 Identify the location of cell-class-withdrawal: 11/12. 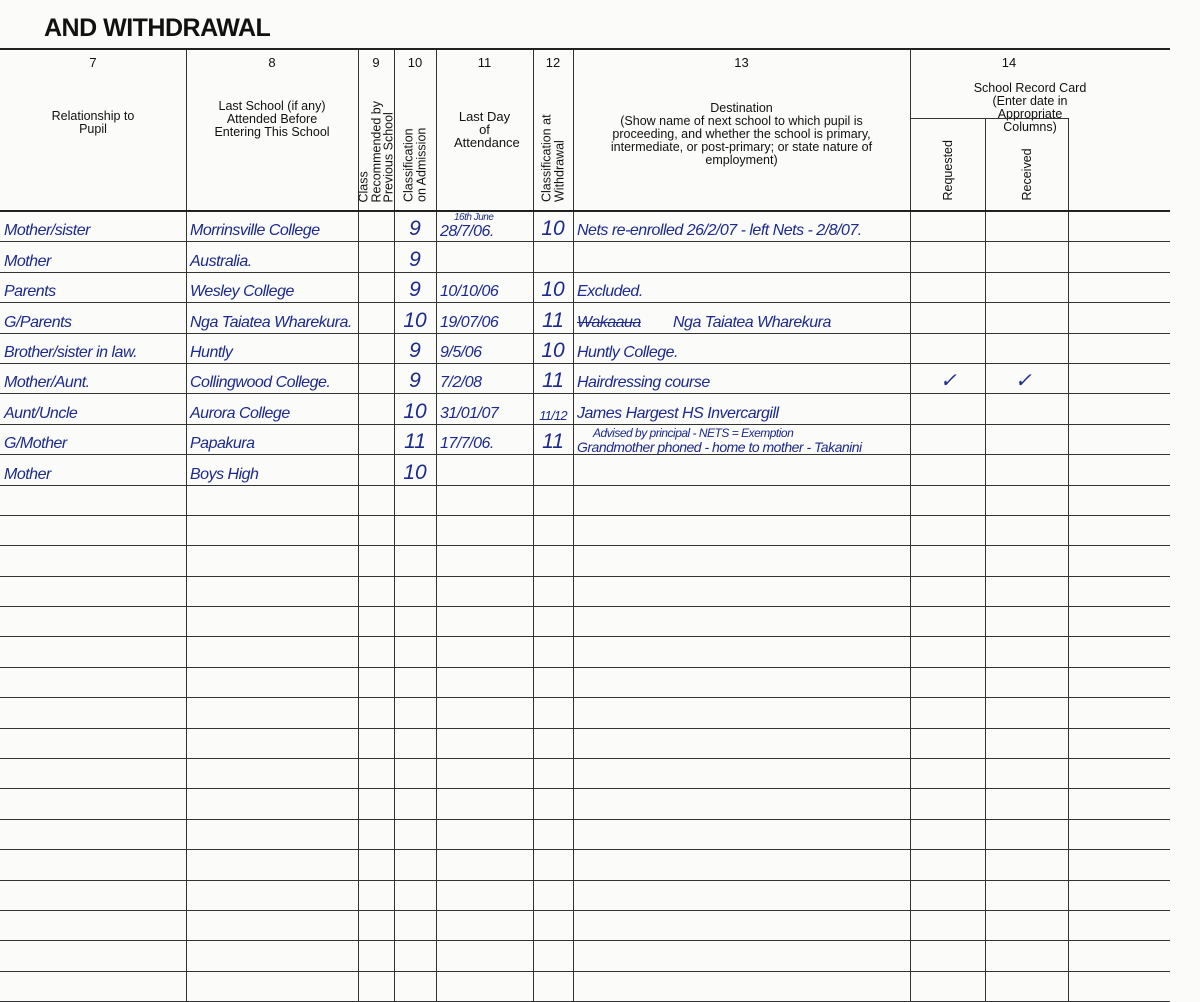
(553, 409).